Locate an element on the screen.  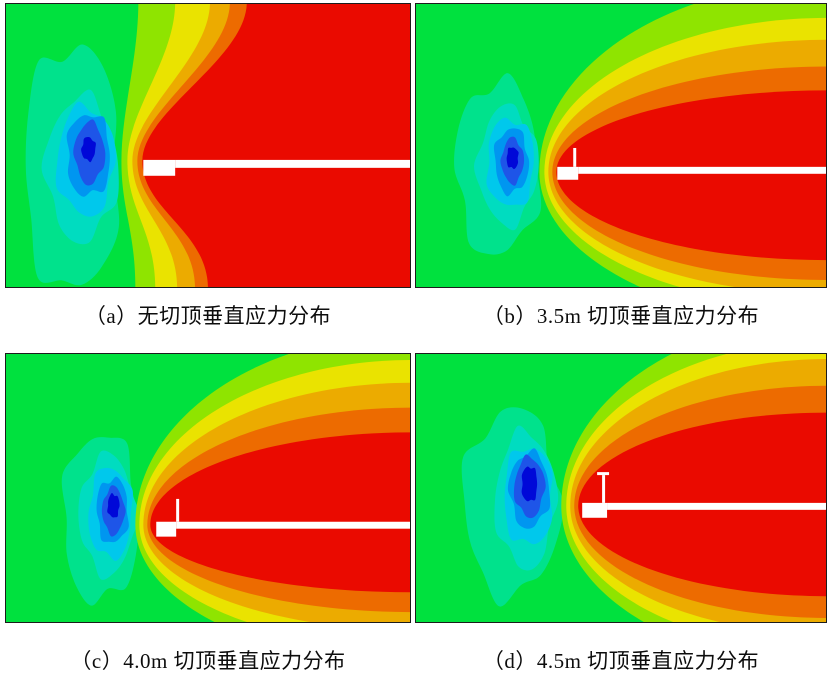
caption-c: （c）4.0m 切顶垂直应力分布 is located at coordinates (208, 661).